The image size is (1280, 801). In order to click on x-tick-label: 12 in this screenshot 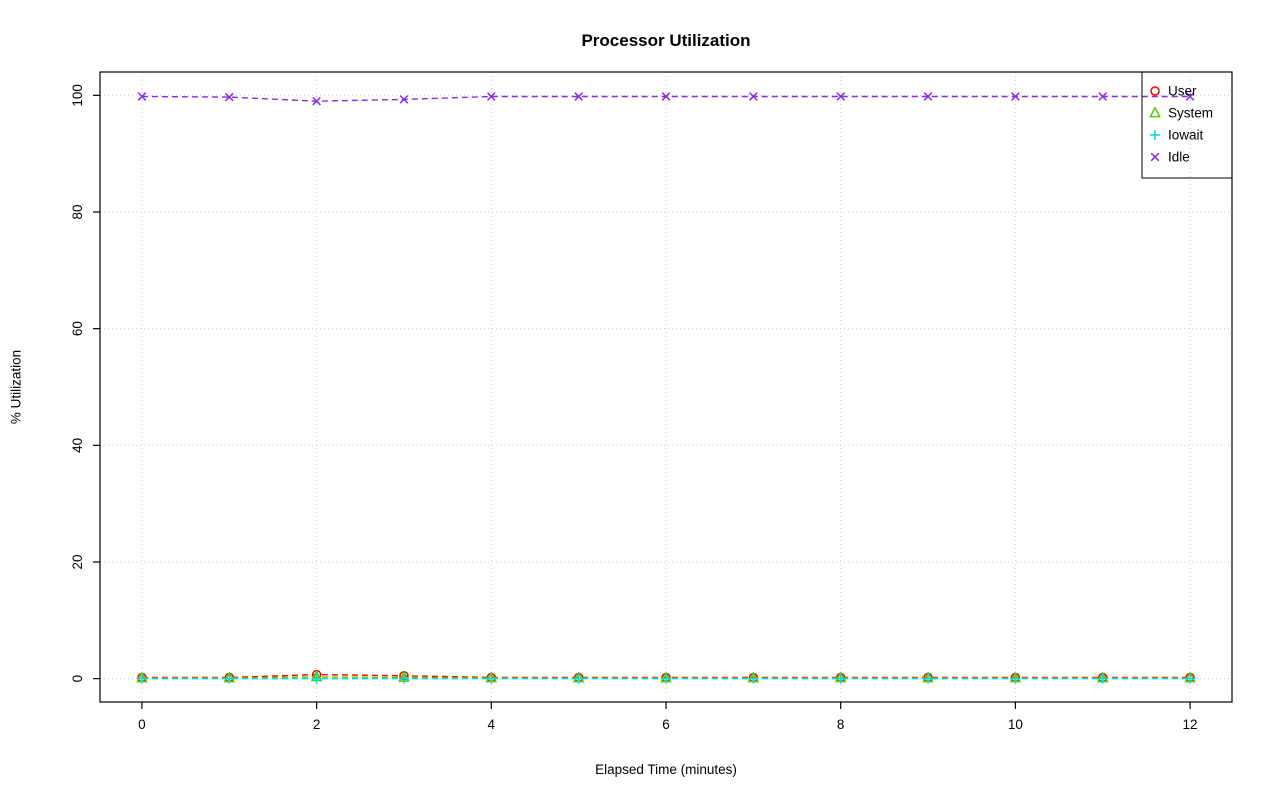, I will do `click(1190, 724)`.